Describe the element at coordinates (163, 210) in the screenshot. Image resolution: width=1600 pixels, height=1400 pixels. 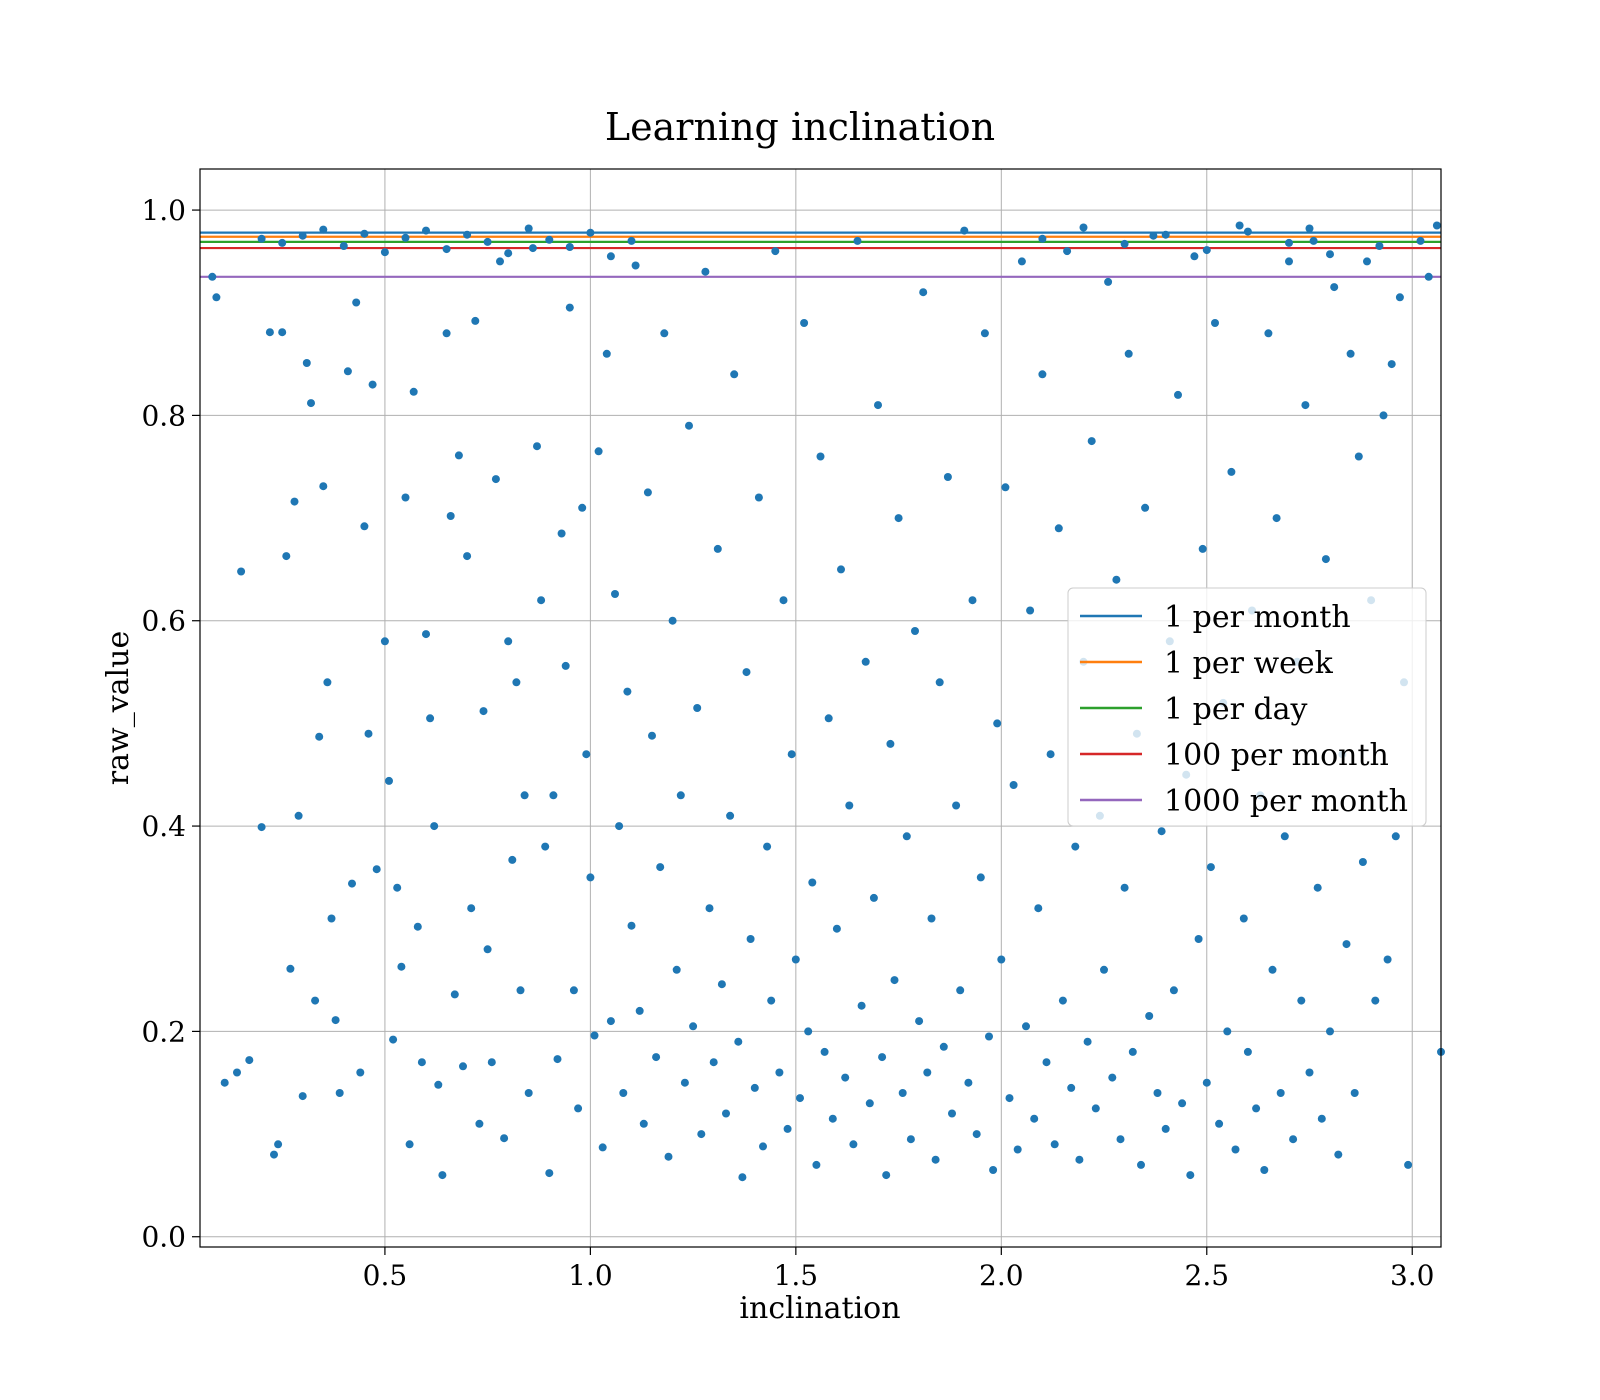
I see `y-tick-label: 1.0` at that location.